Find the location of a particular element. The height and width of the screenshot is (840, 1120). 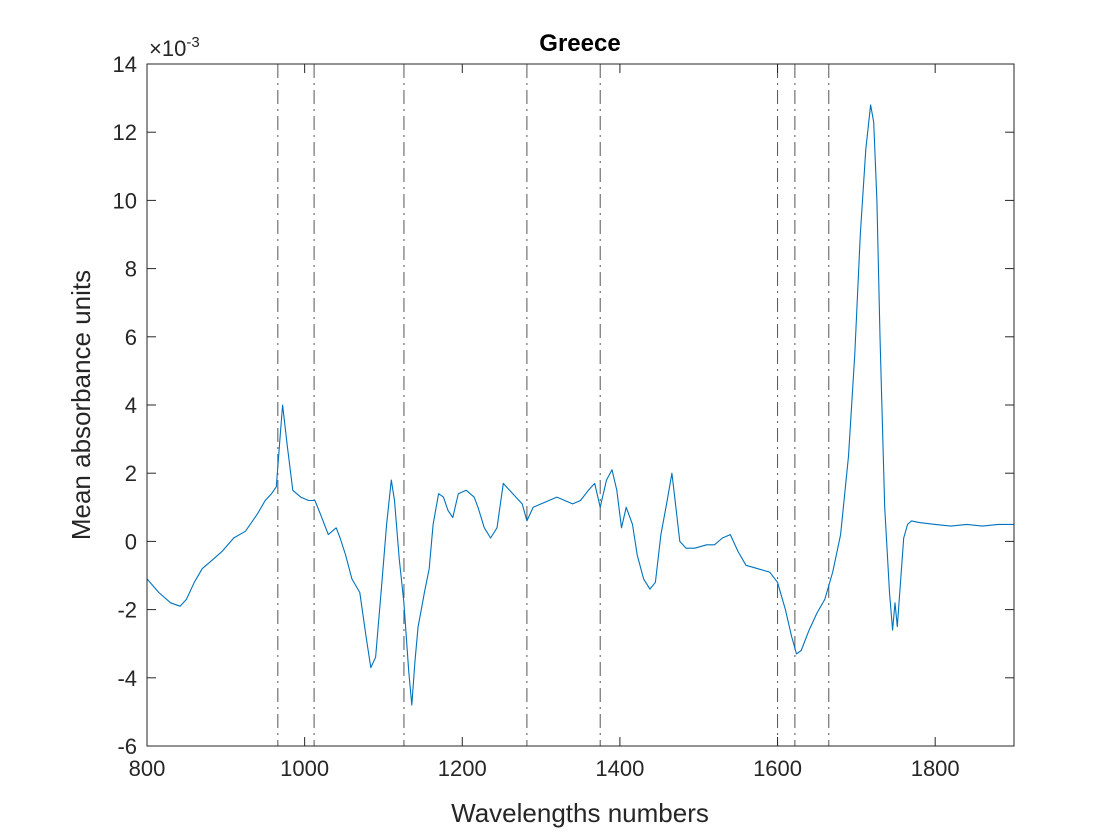

x-tick-label: 1800 is located at coordinates (935, 768).